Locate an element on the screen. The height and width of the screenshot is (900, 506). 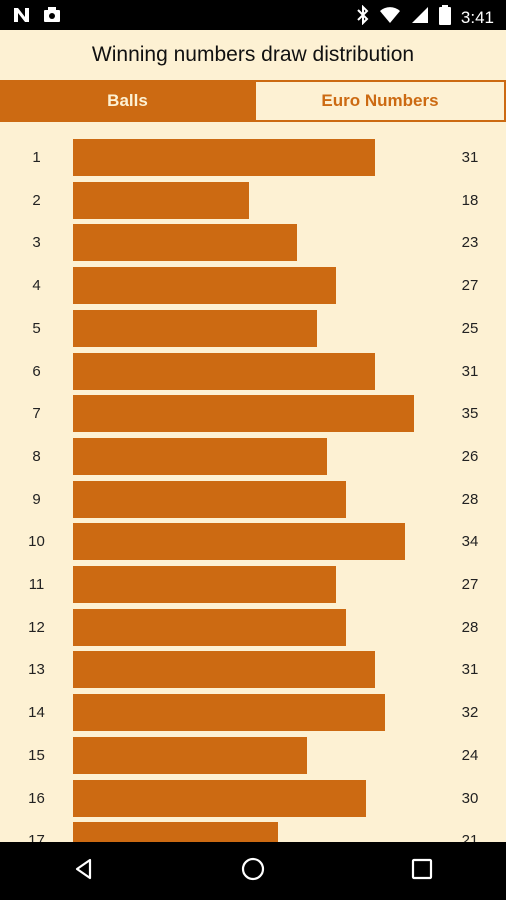
draw-count: 24 is located at coordinates (470, 755).